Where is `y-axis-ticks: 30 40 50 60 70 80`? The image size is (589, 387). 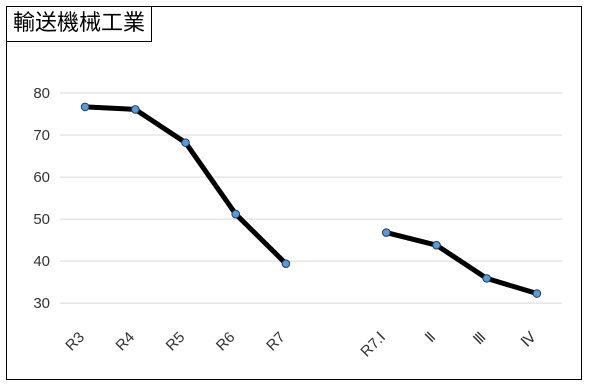
y-axis-ticks: 30 40 50 60 70 80 is located at coordinates (41, 198).